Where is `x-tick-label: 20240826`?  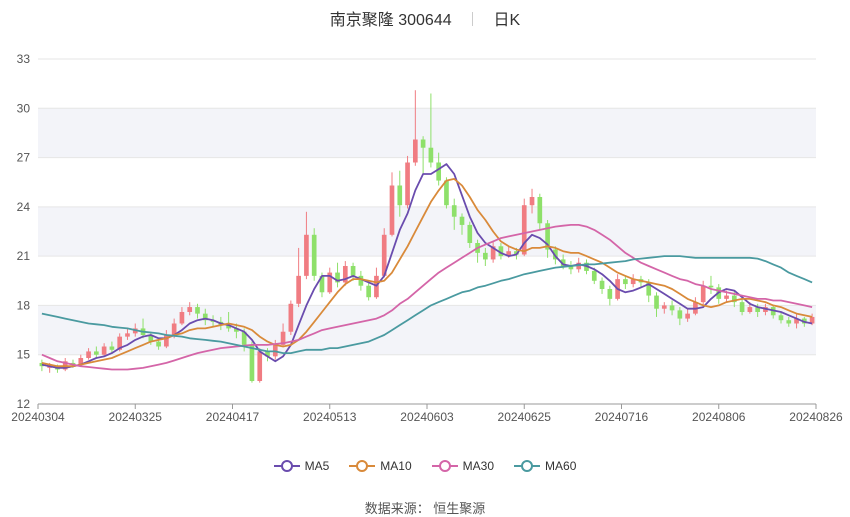
x-tick-label: 20240826 is located at coordinates (816, 417).